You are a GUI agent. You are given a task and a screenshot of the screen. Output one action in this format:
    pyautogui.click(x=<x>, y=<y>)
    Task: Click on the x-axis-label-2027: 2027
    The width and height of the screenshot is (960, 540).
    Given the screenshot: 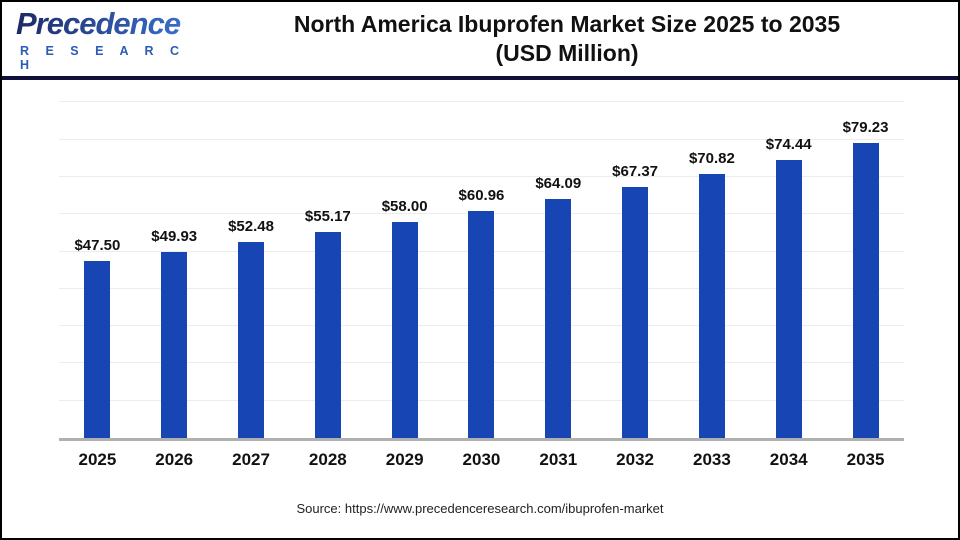 What is the action you would take?
    pyautogui.click(x=251, y=459)
    